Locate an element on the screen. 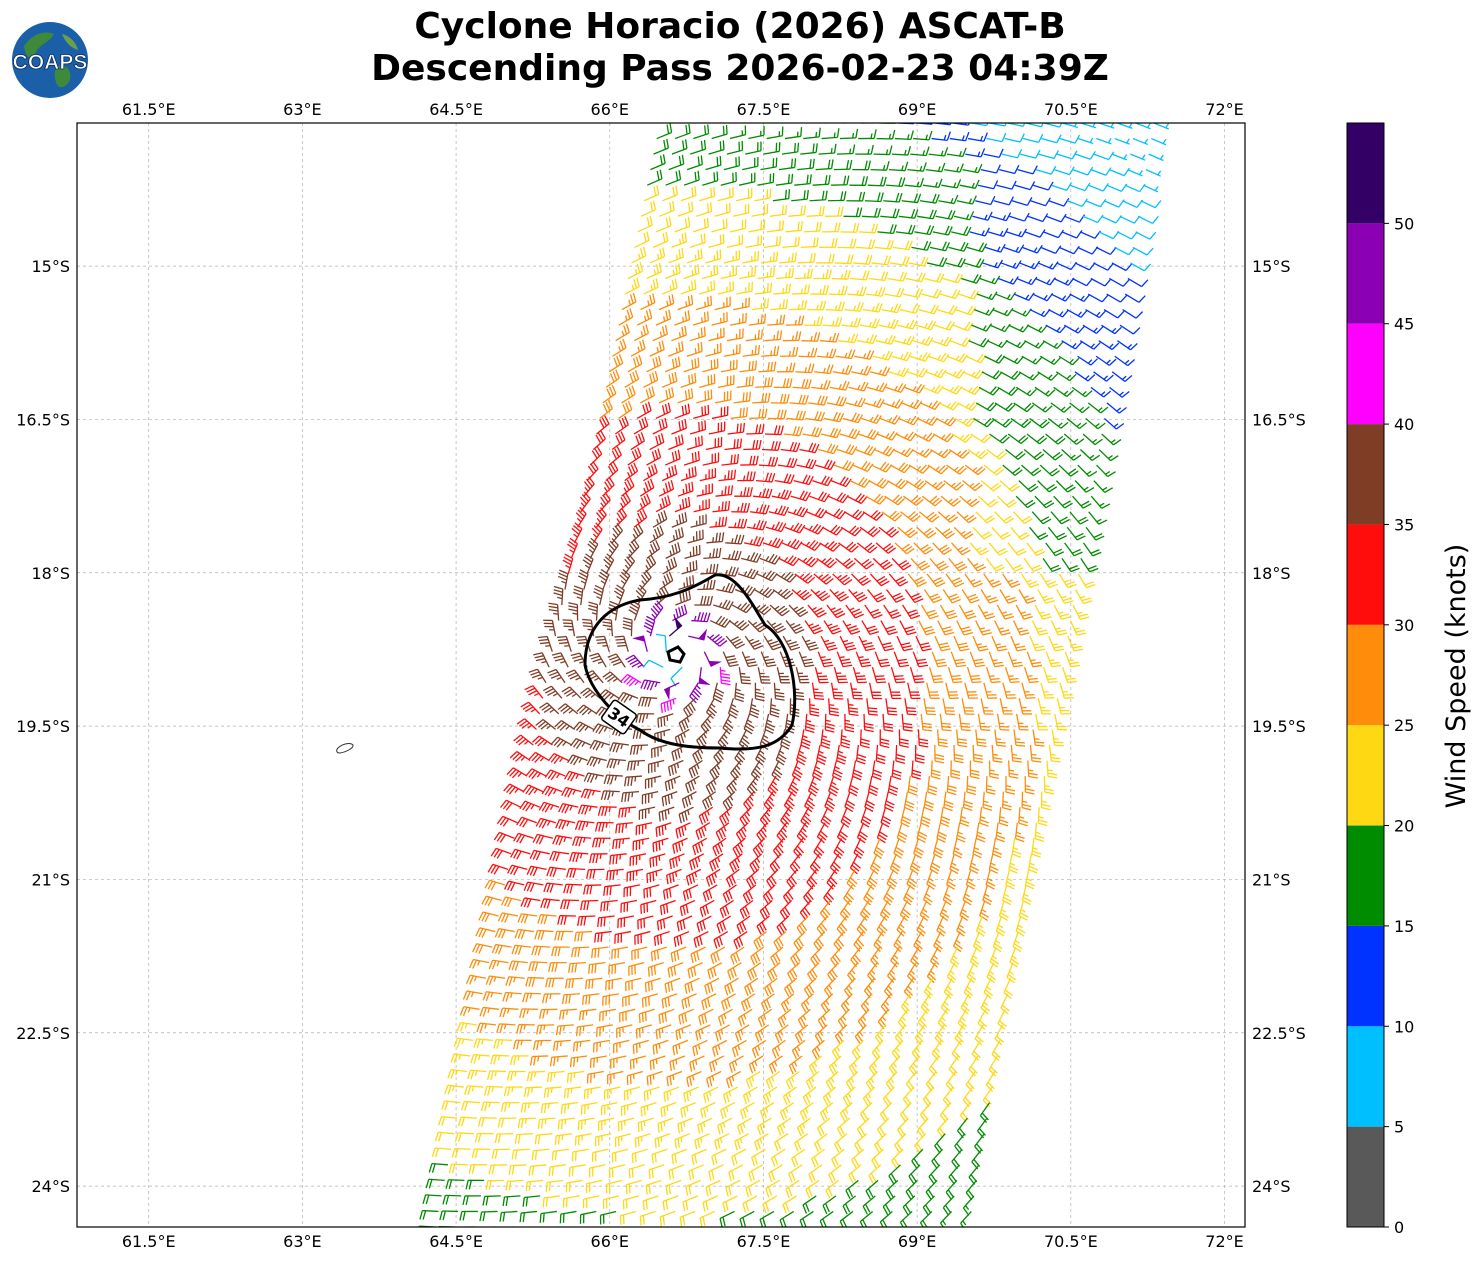 The image size is (1483, 1264). colorbar-bin is located at coordinates (1365, 474).